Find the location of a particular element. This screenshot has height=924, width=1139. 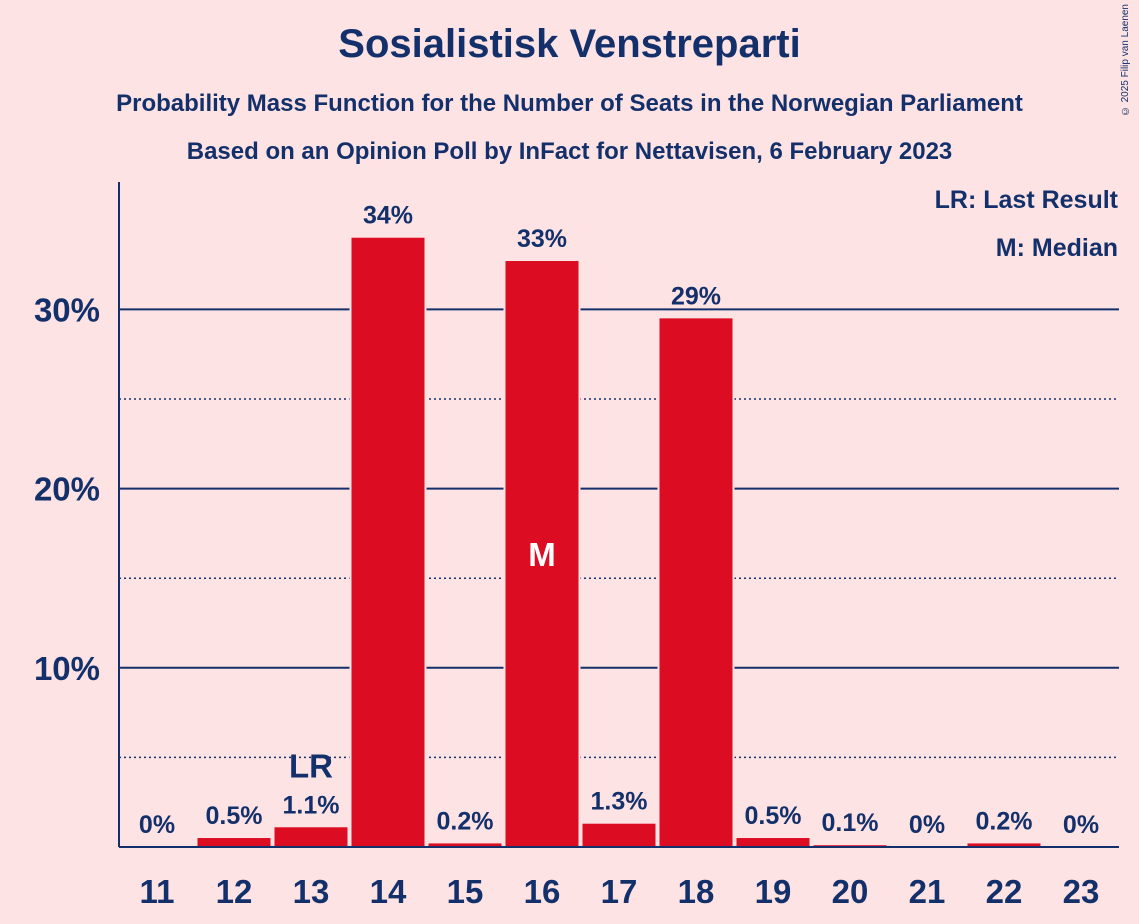

legend-last-result: LR: Last Result is located at coordinates (1026, 200).